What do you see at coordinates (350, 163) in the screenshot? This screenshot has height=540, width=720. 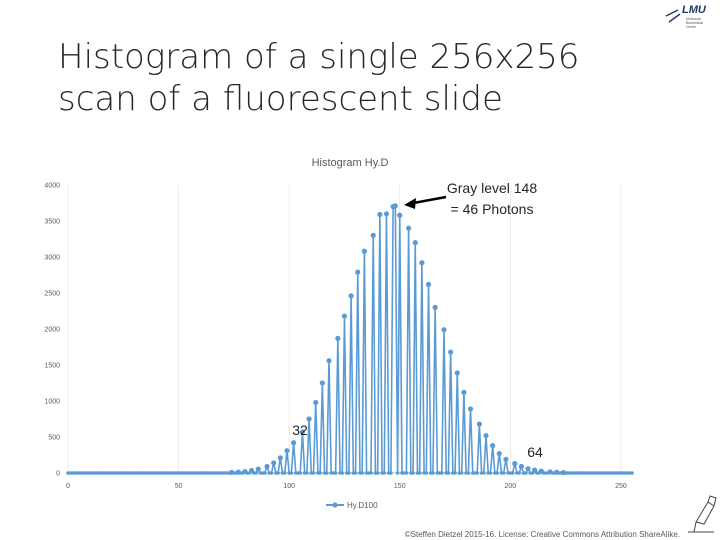 I see `chart-title: Histogram Hy.D` at bounding box center [350, 163].